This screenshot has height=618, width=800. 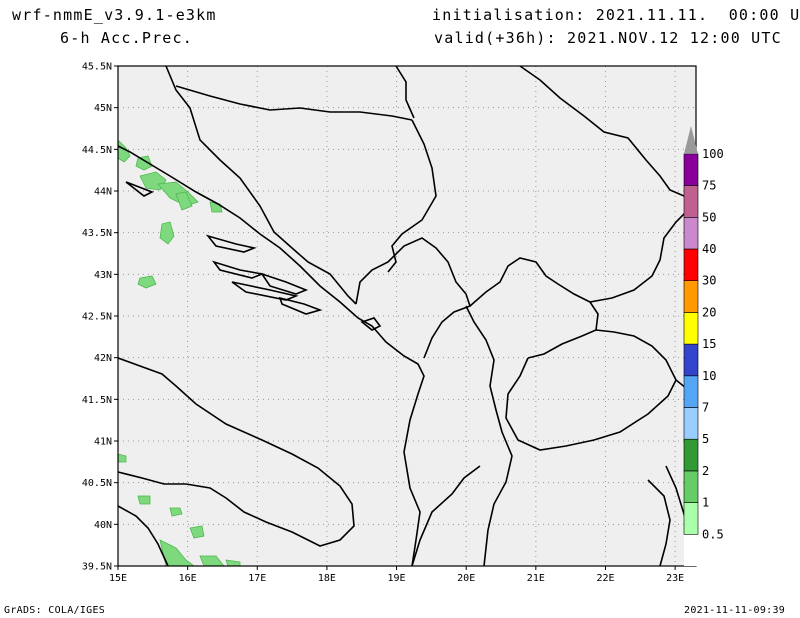 I want to click on generated-timestamp: 2021-11-11-09:39, so click(x=735, y=610).